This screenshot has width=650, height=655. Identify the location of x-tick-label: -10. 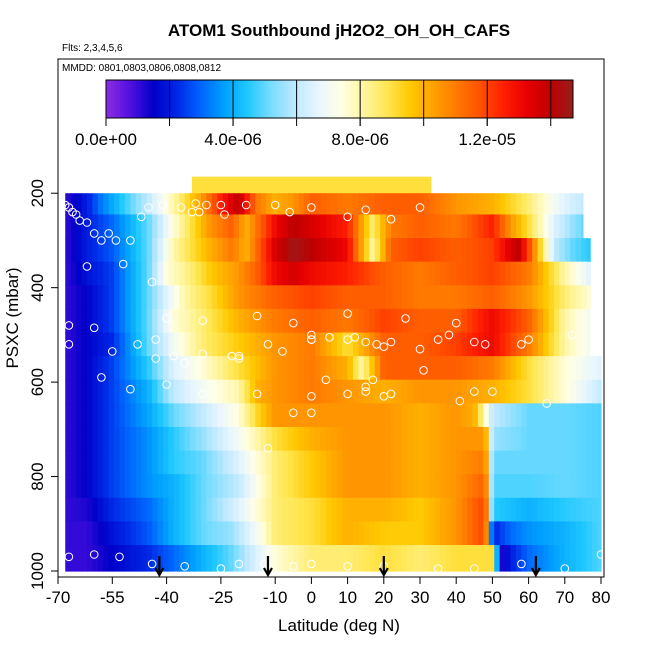
(275, 597).